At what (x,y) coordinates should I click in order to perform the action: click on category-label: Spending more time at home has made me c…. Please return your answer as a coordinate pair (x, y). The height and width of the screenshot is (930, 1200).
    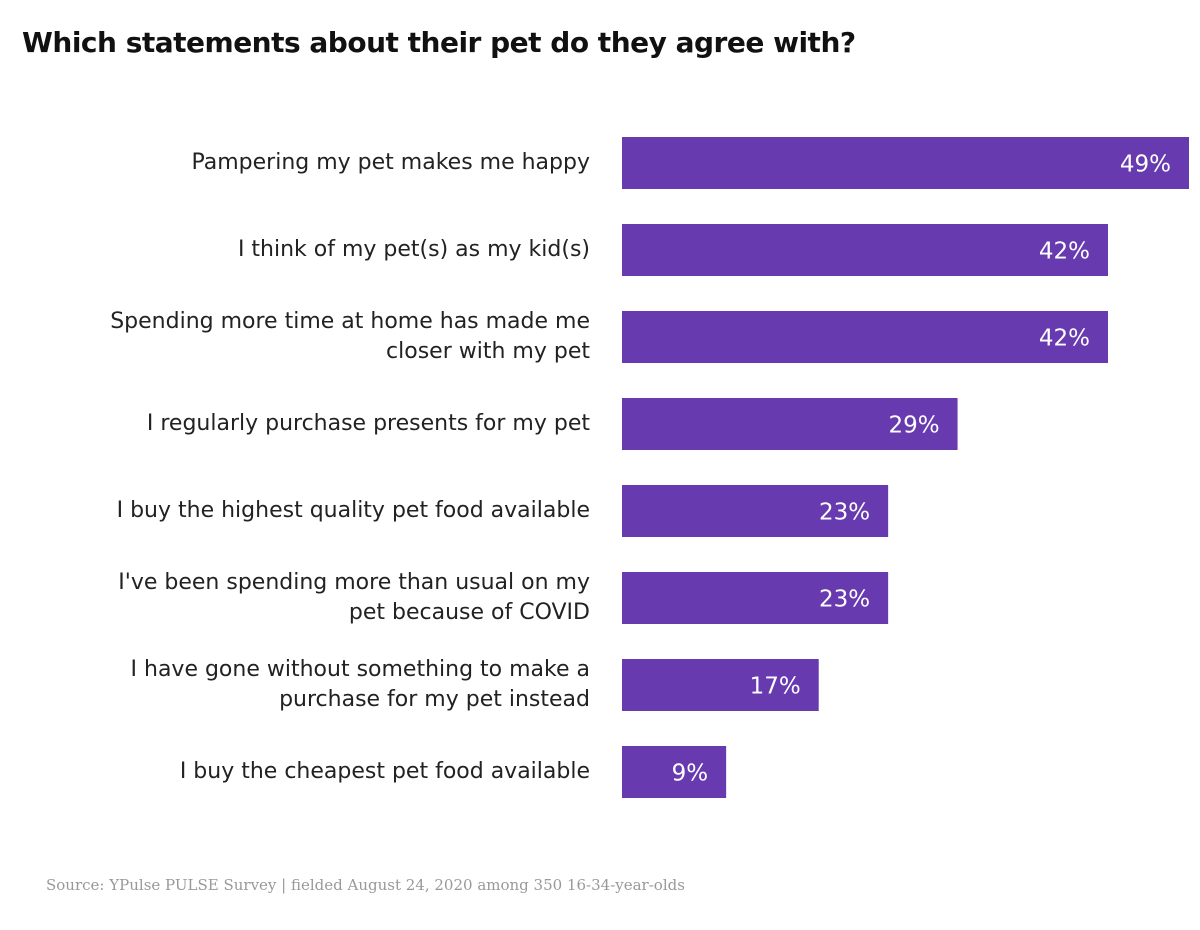
    Looking at the image, I should click on (350, 336).